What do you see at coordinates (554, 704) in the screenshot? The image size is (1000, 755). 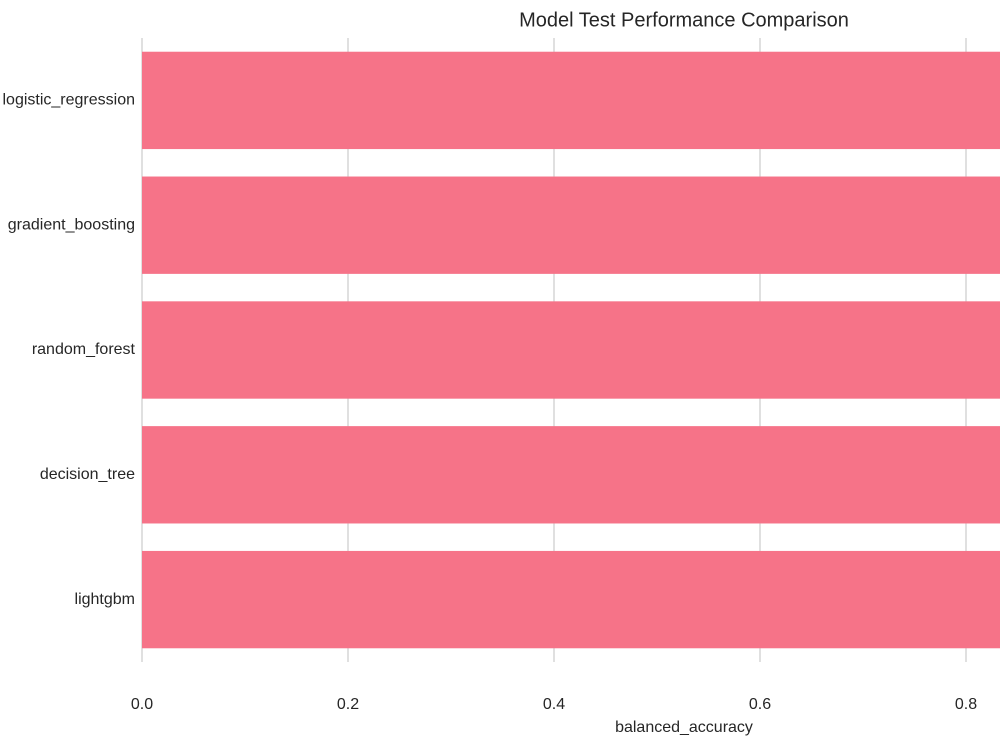 I see `x-tick-label: 0.4` at bounding box center [554, 704].